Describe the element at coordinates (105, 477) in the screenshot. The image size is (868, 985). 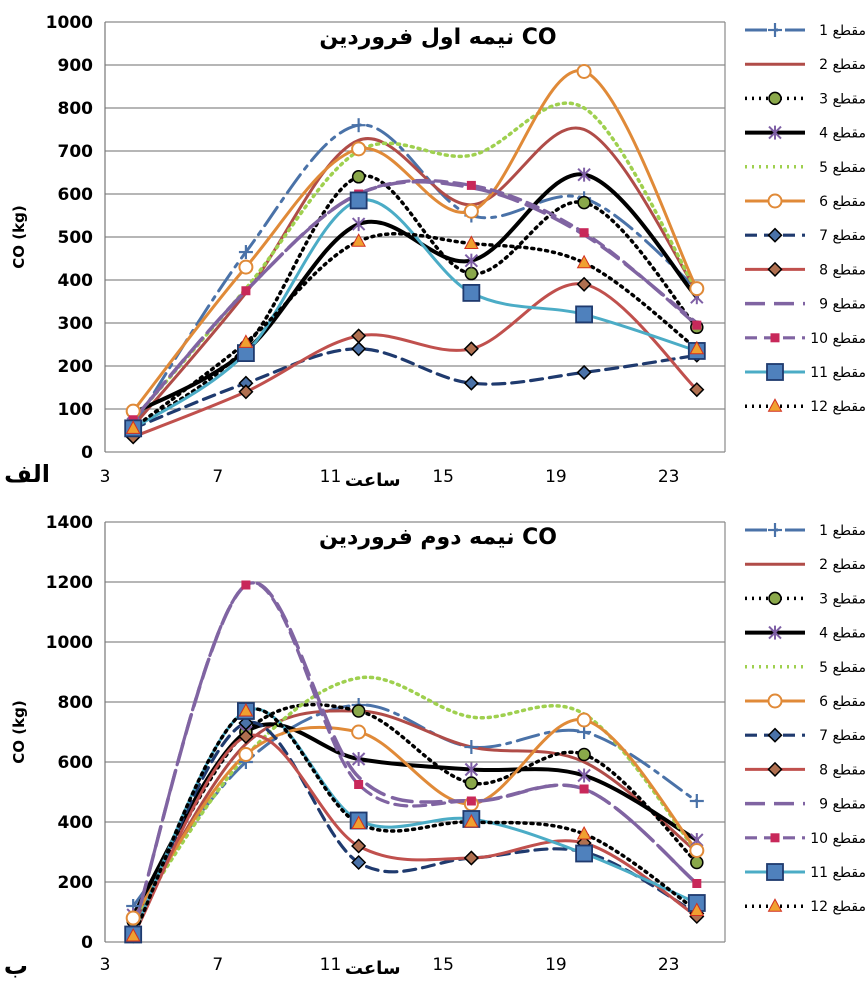
I see `x-tick-label: 3` at that location.